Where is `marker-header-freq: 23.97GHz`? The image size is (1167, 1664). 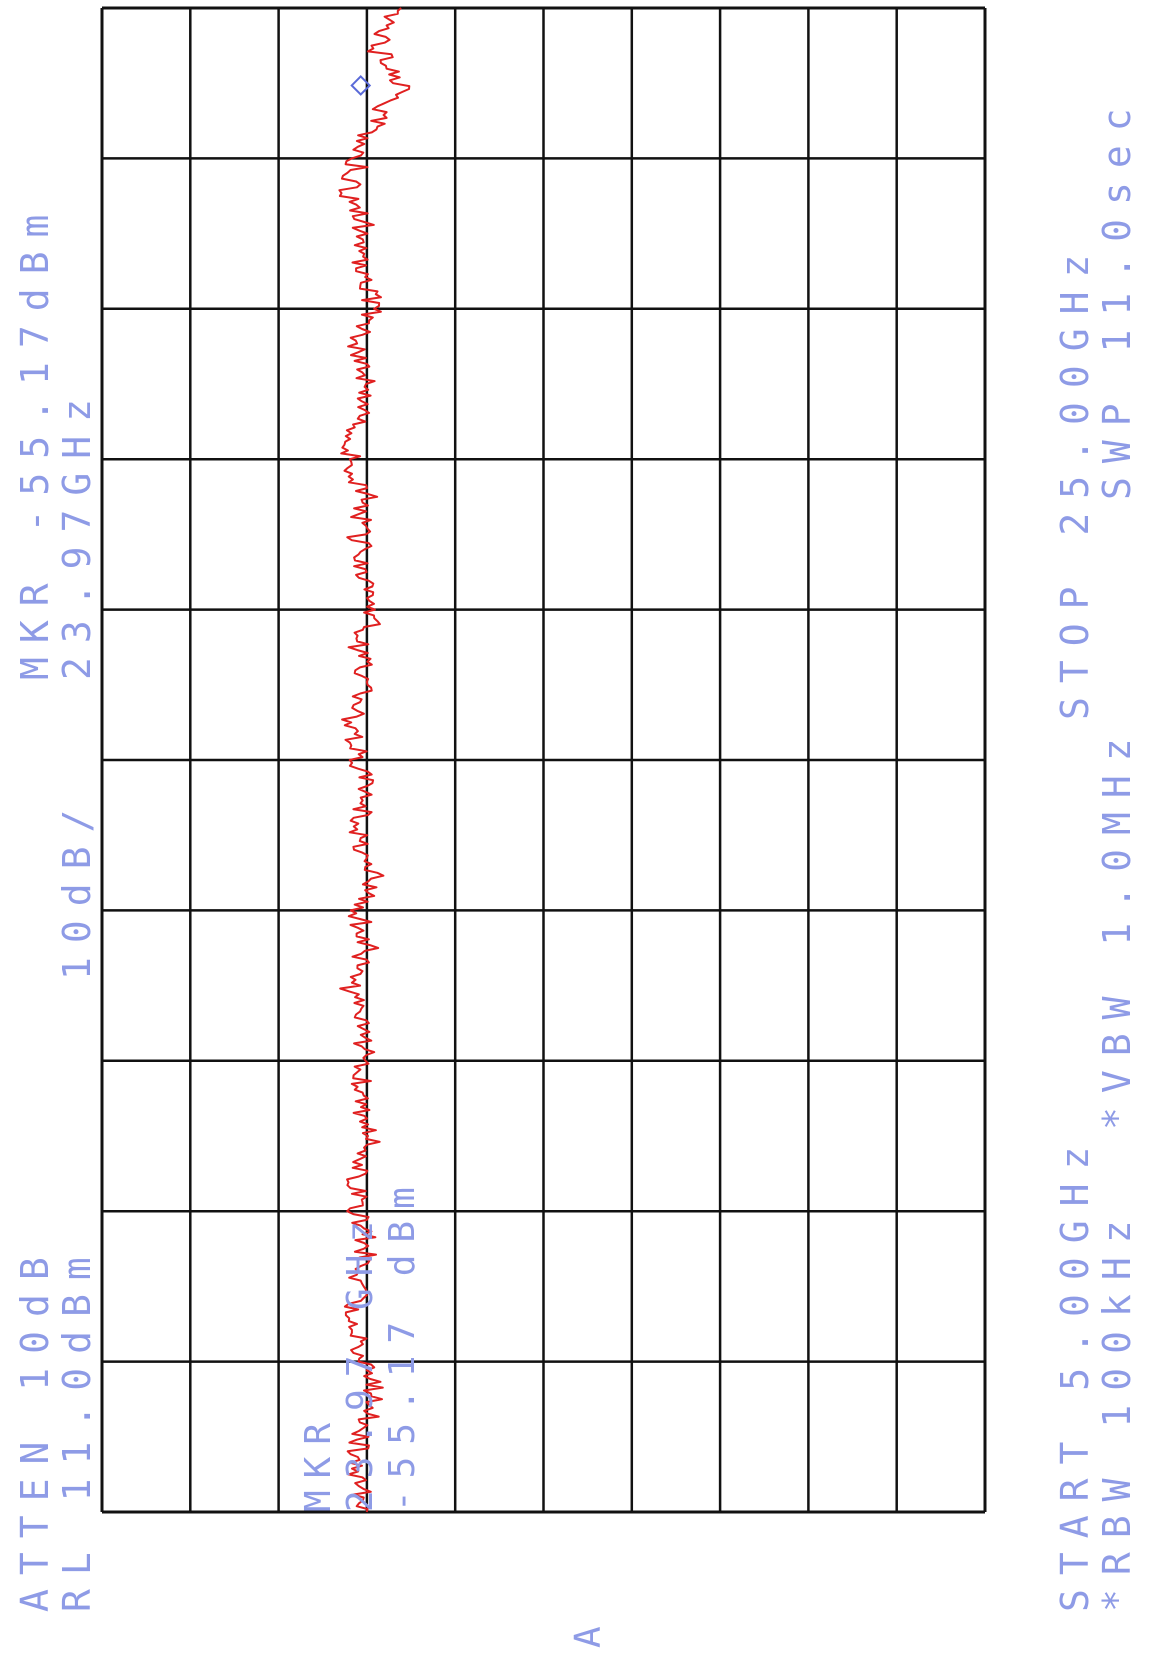 marker-header-freq: 23.97GHz is located at coordinates (77, 532).